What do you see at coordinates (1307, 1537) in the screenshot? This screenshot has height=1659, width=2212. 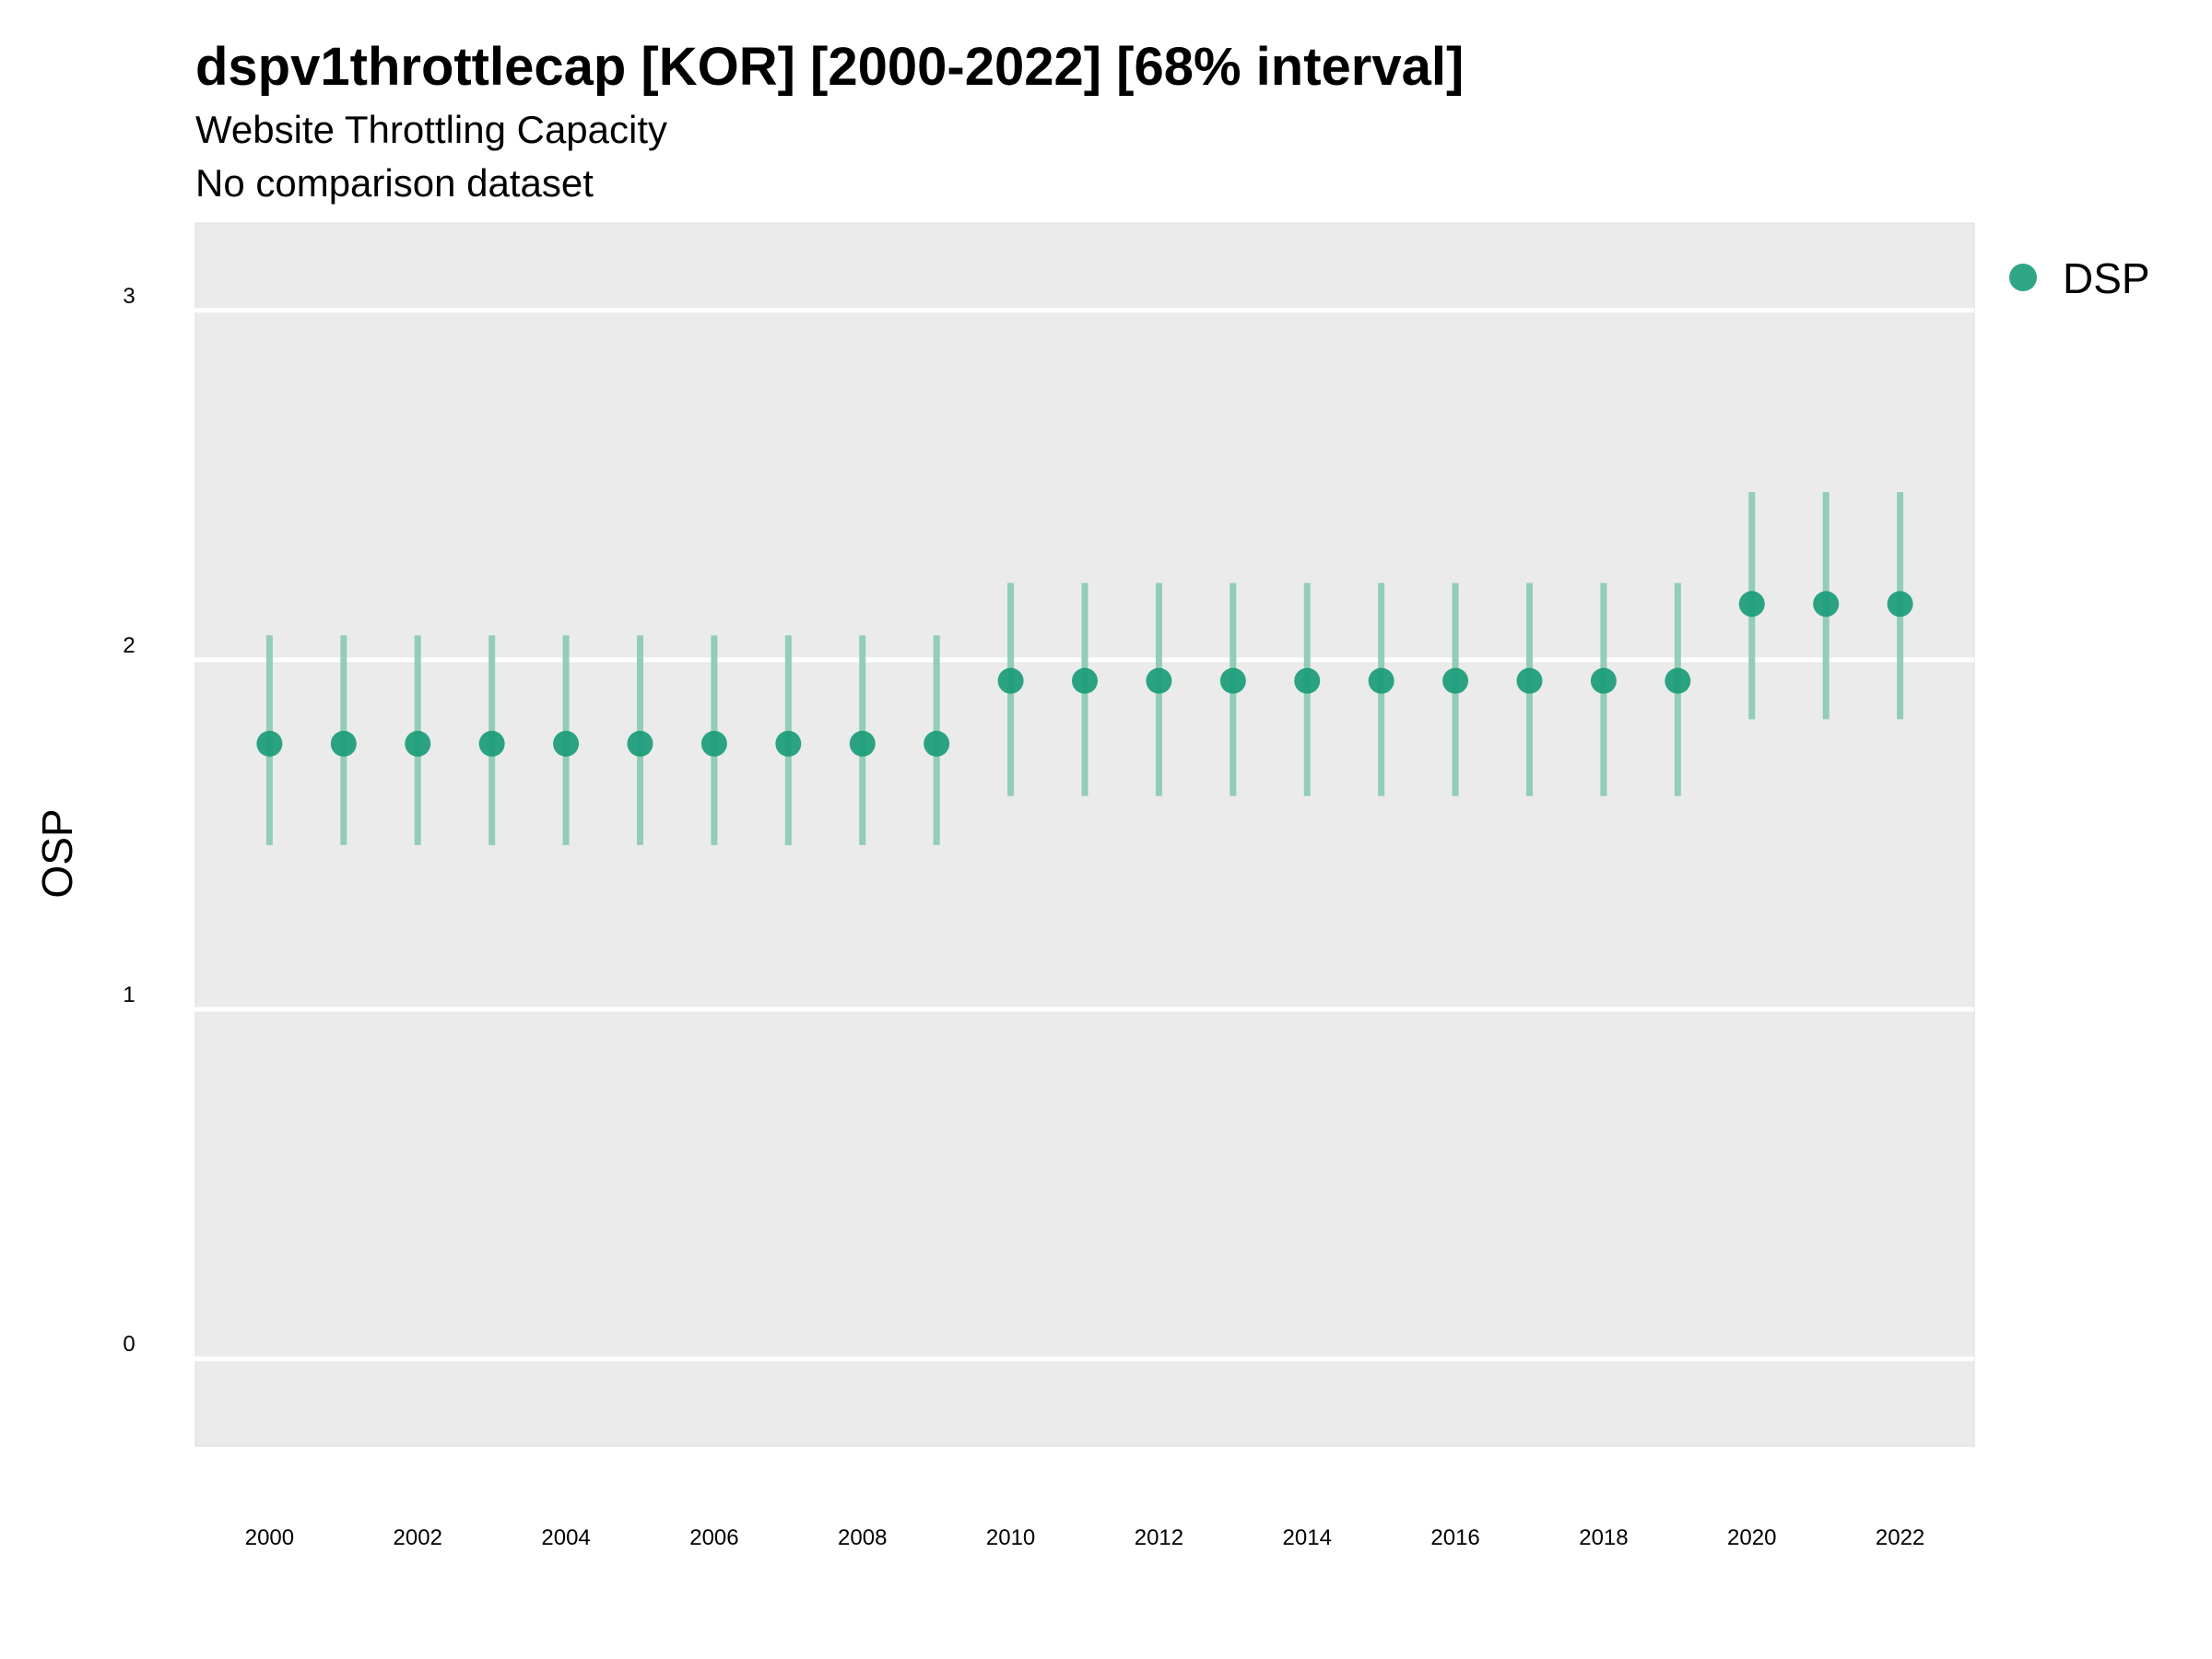 I see `x-tick-label: 2014` at bounding box center [1307, 1537].